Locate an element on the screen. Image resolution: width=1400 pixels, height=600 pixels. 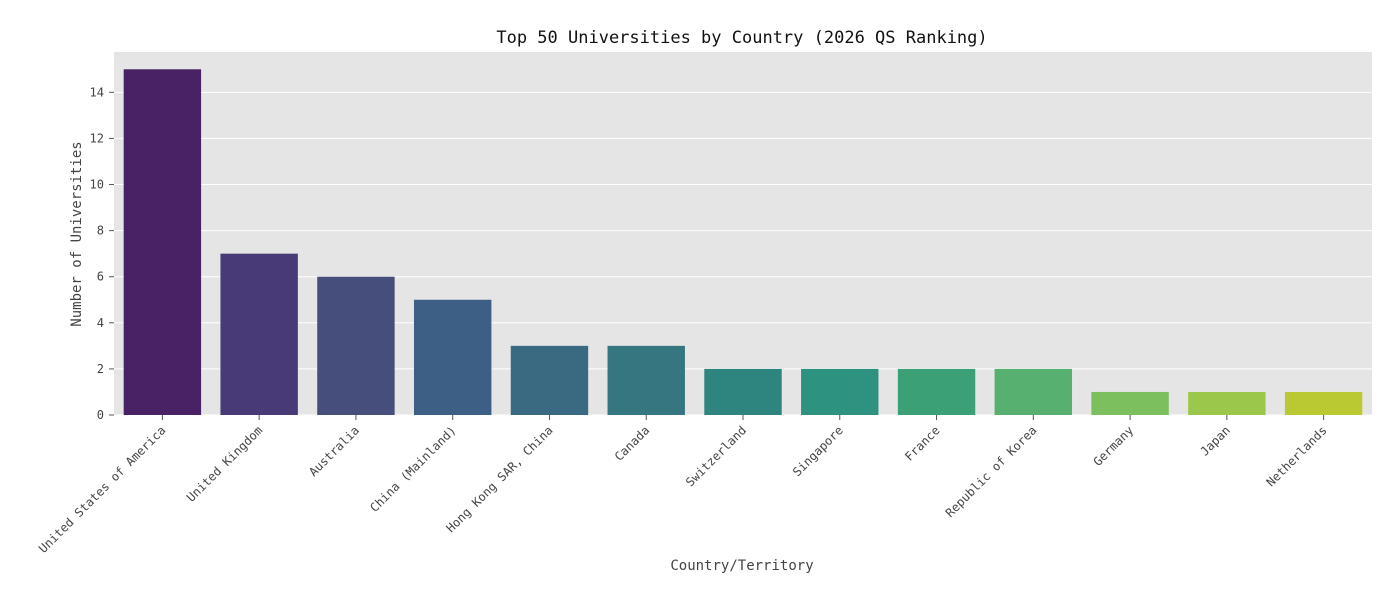
x-tick-label: Australia is located at coordinates (334, 451).